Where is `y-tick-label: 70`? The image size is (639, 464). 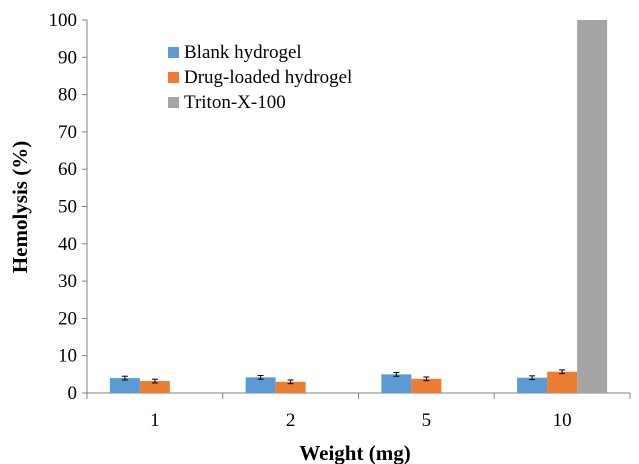
y-tick-label: 70 is located at coordinates (67, 132).